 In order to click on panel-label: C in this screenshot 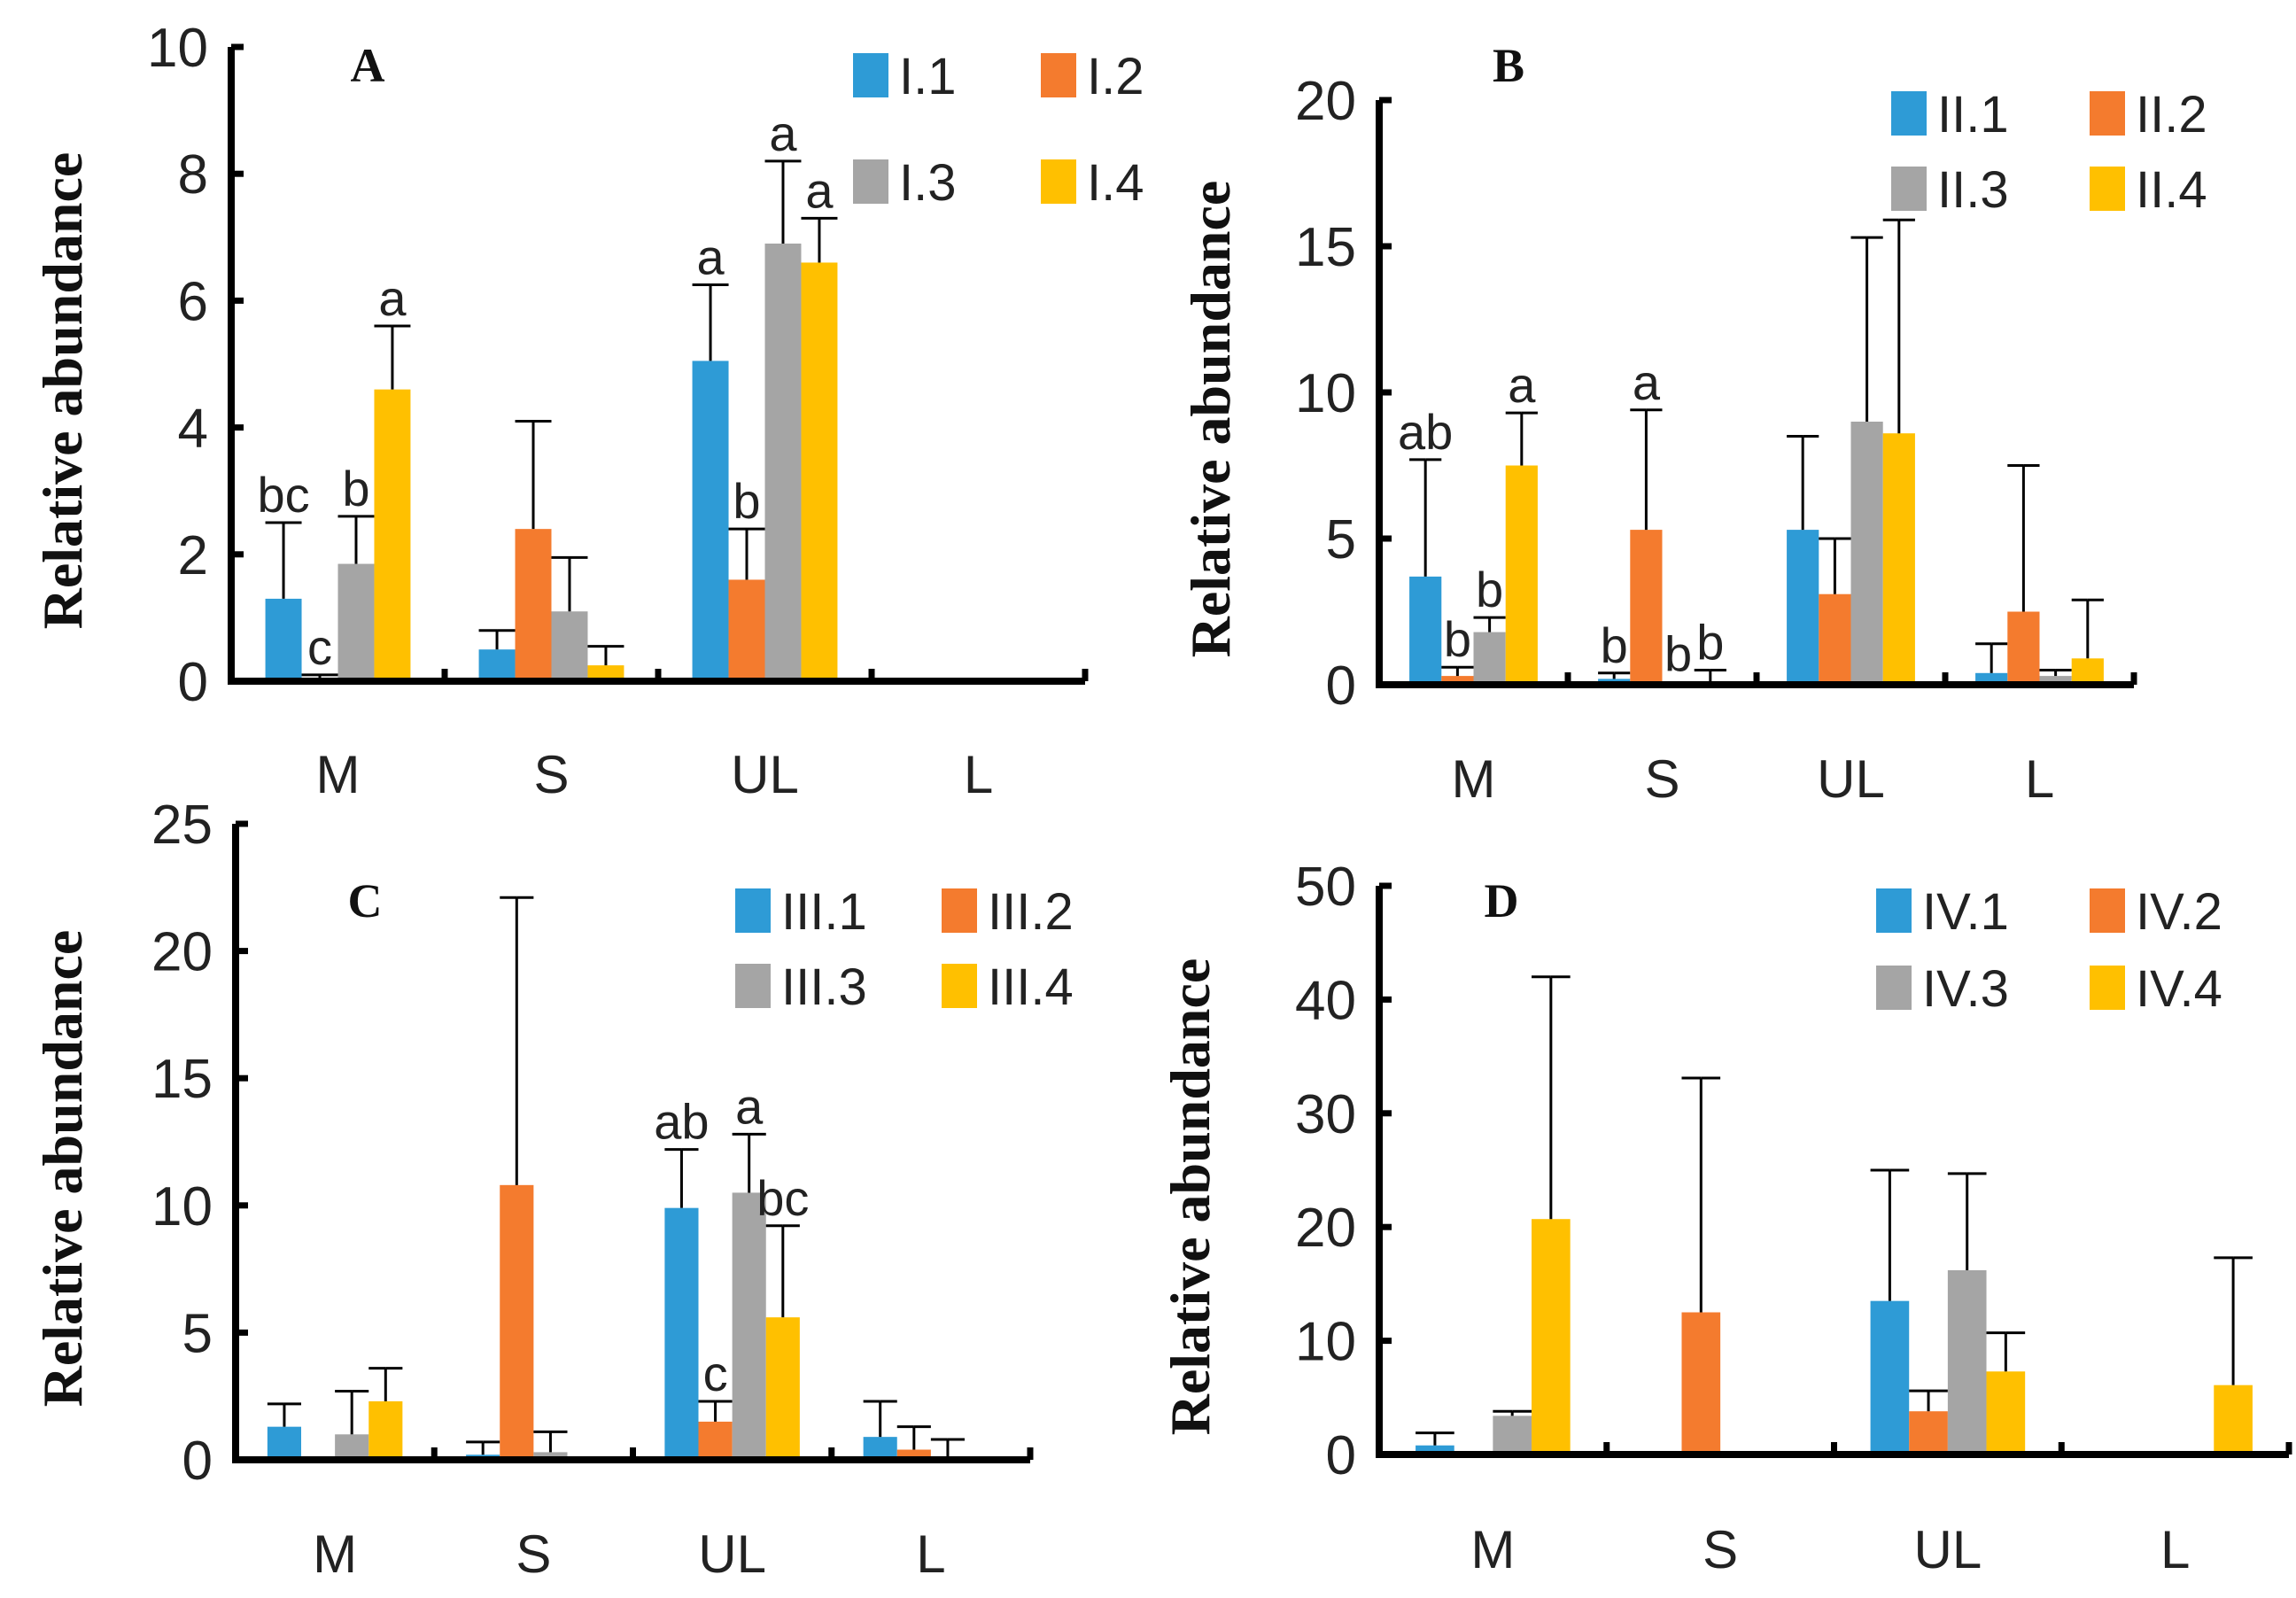, I will do `click(365, 900)`.